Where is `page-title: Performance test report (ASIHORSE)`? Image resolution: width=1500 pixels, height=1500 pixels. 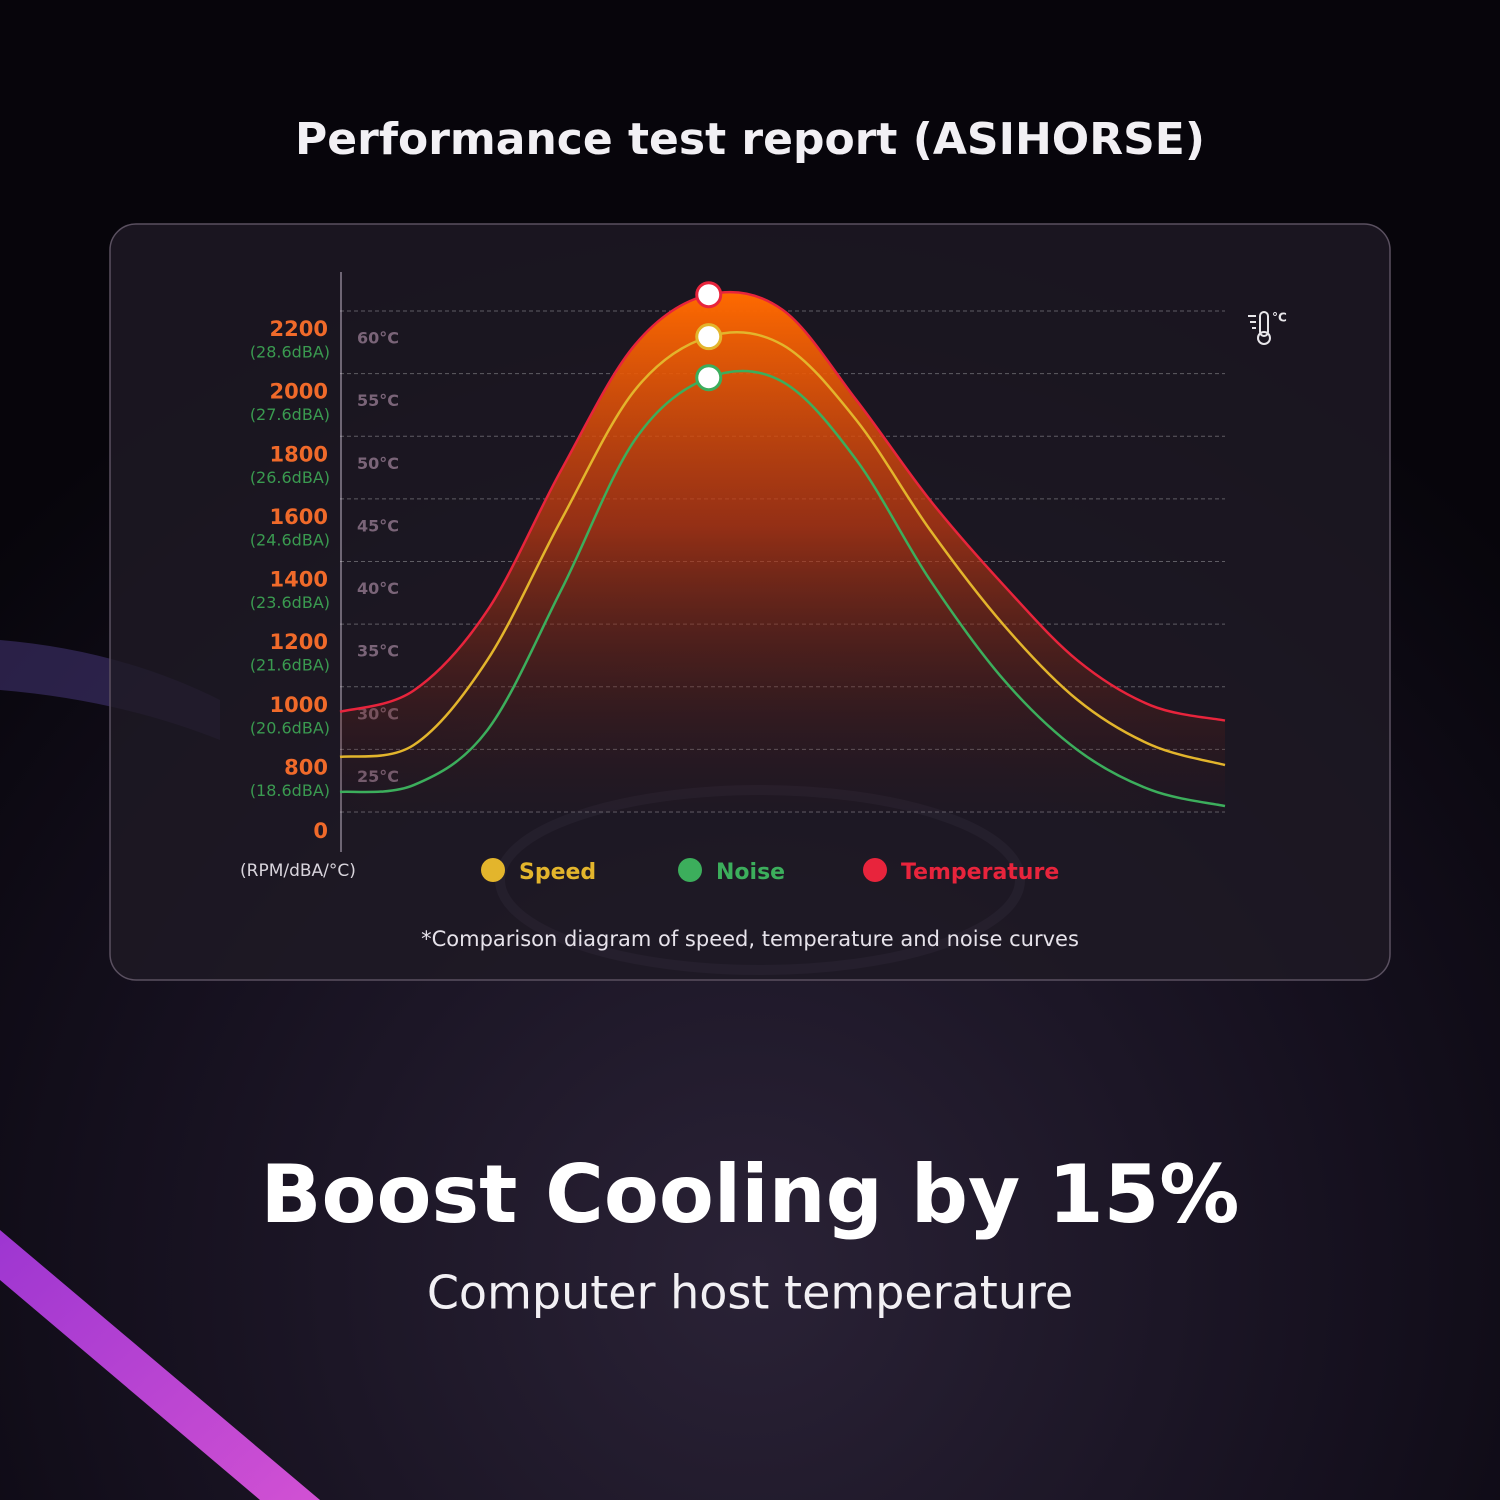
page-title: Performance test report (ASIHORSE) is located at coordinates (750, 139).